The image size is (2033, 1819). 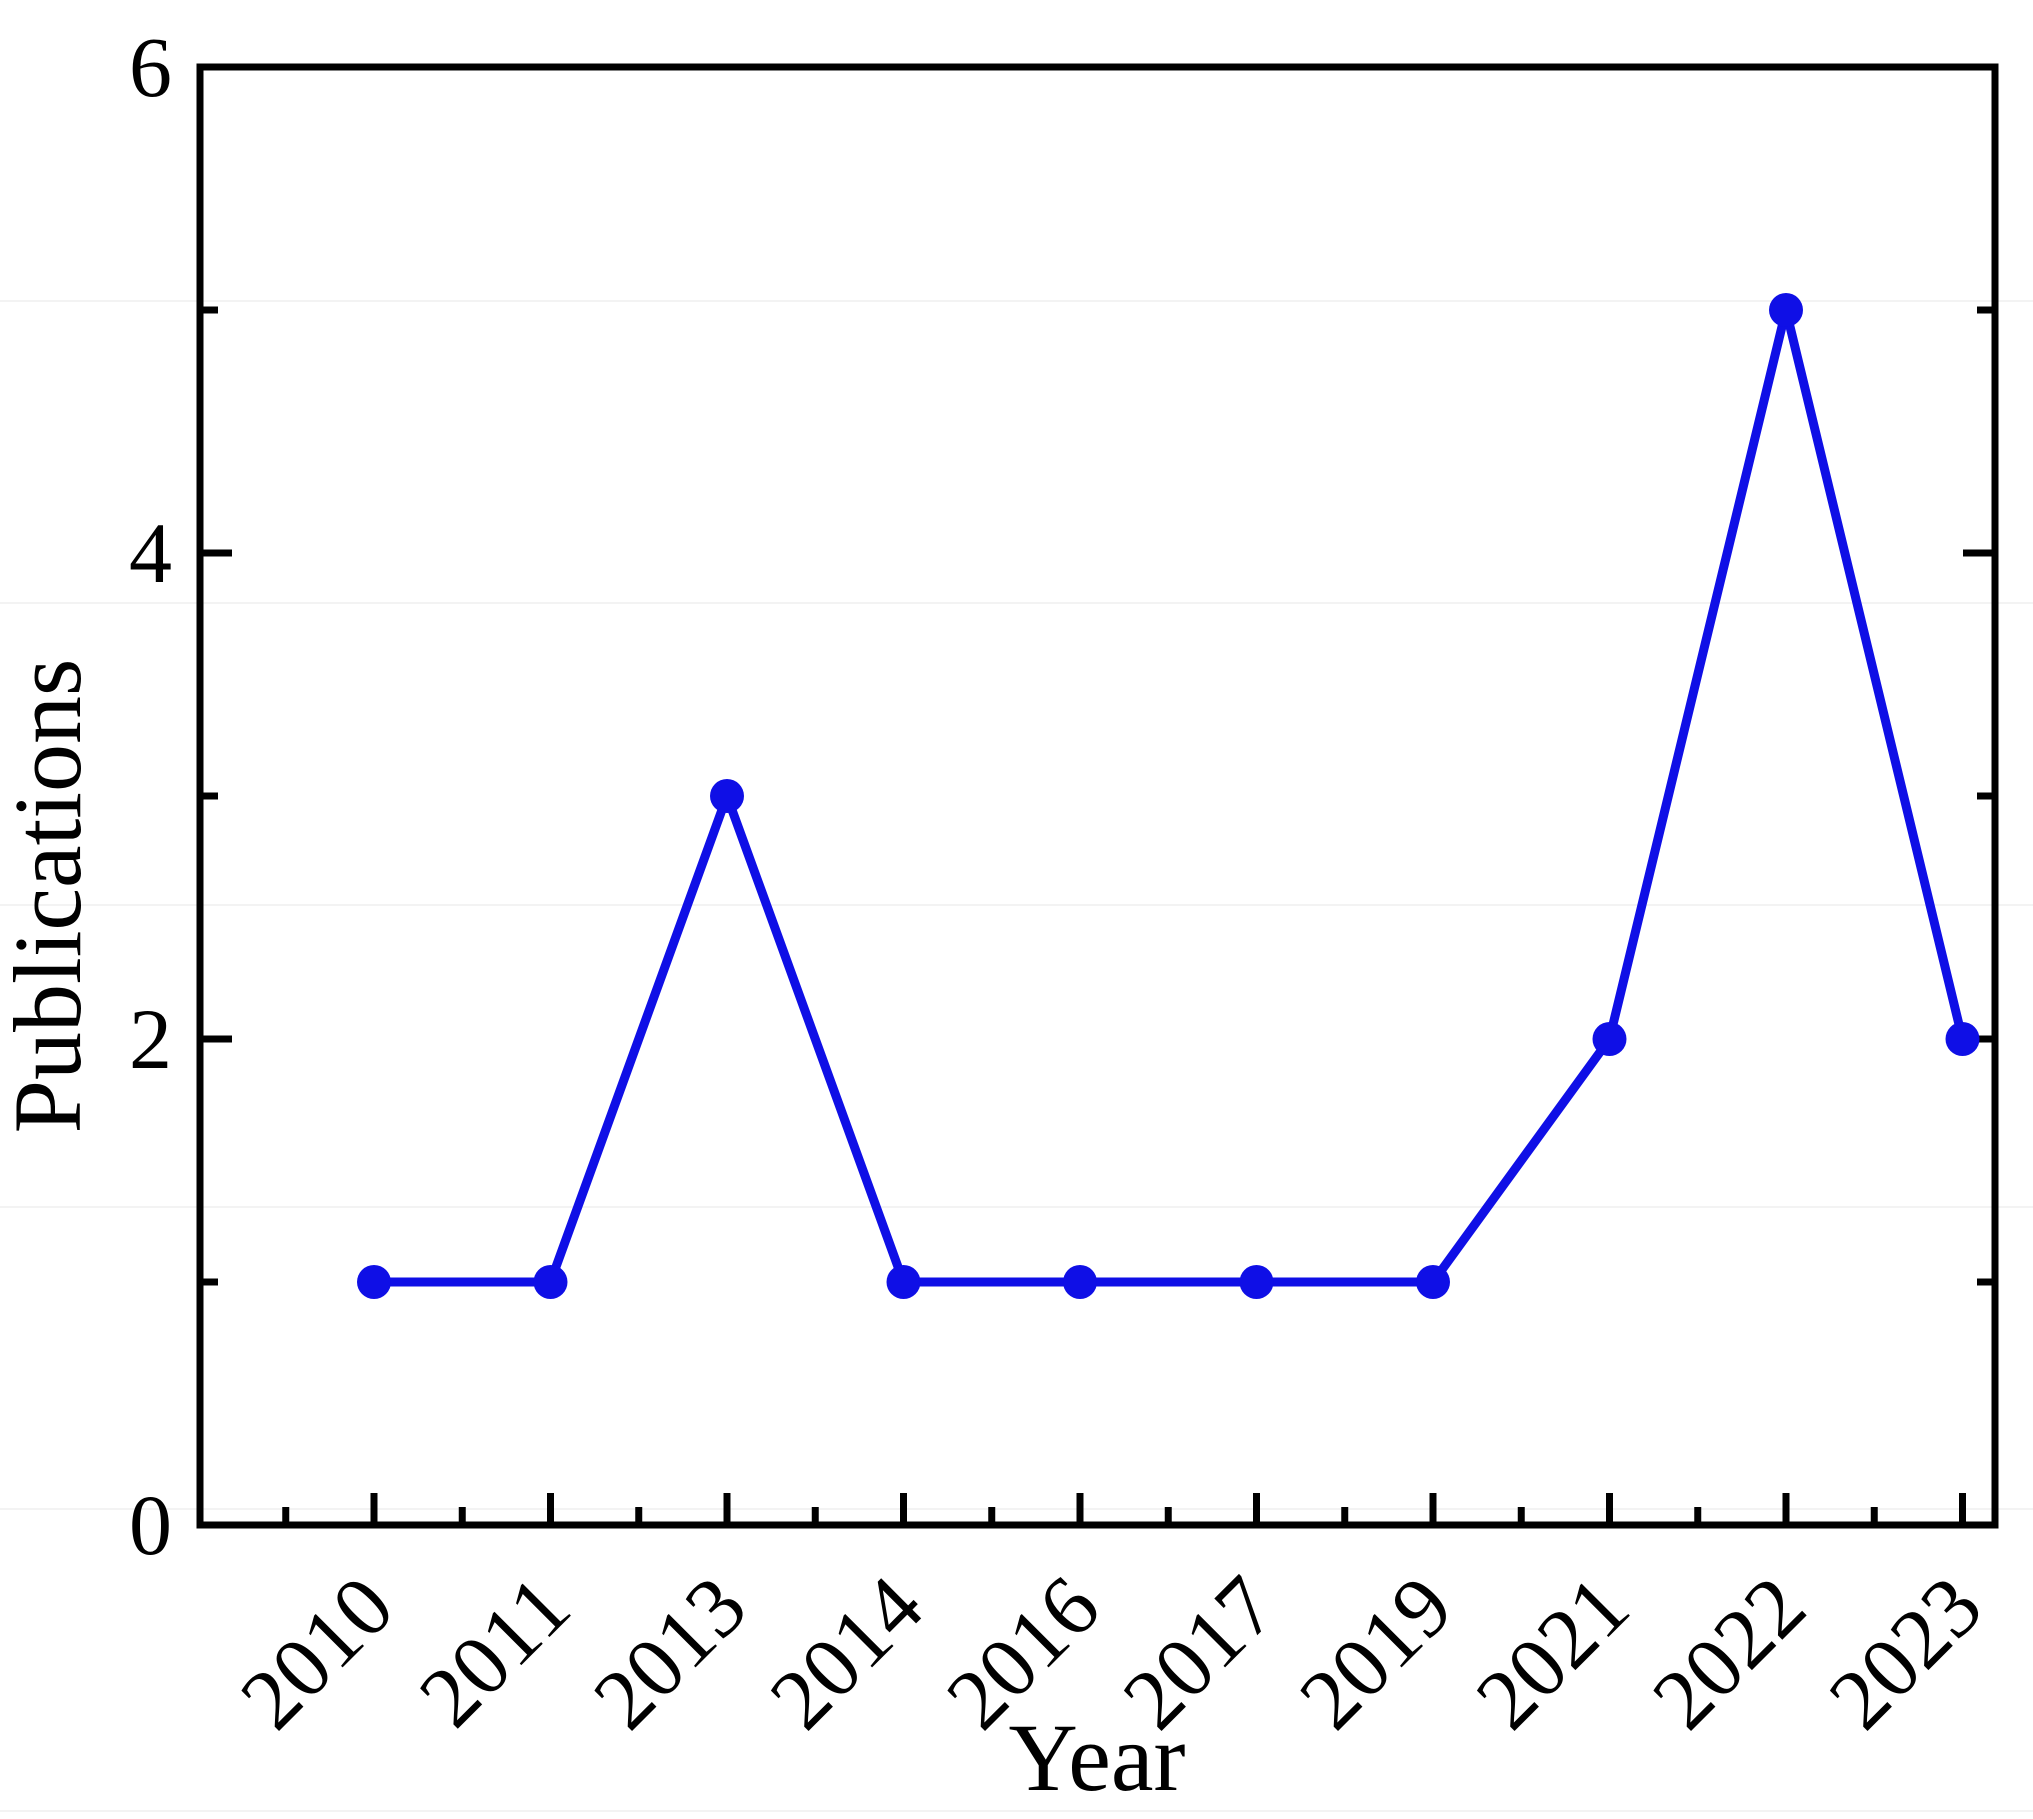 I want to click on y-tick-label: 6, so click(x=150, y=67).